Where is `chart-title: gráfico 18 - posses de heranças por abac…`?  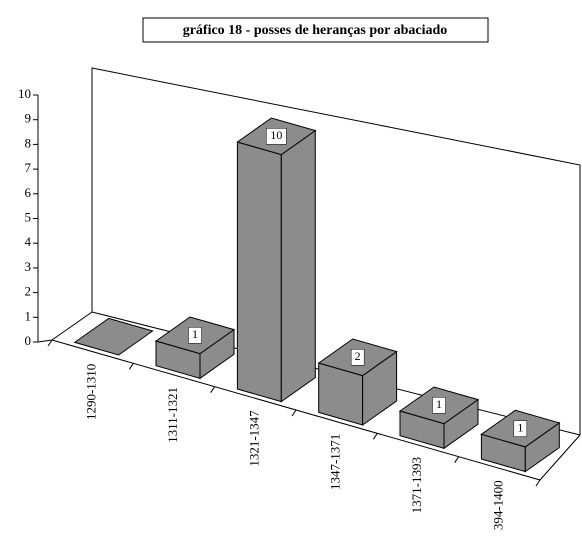
chart-title: gráfico 18 - posses de heranças por abac… is located at coordinates (315, 30).